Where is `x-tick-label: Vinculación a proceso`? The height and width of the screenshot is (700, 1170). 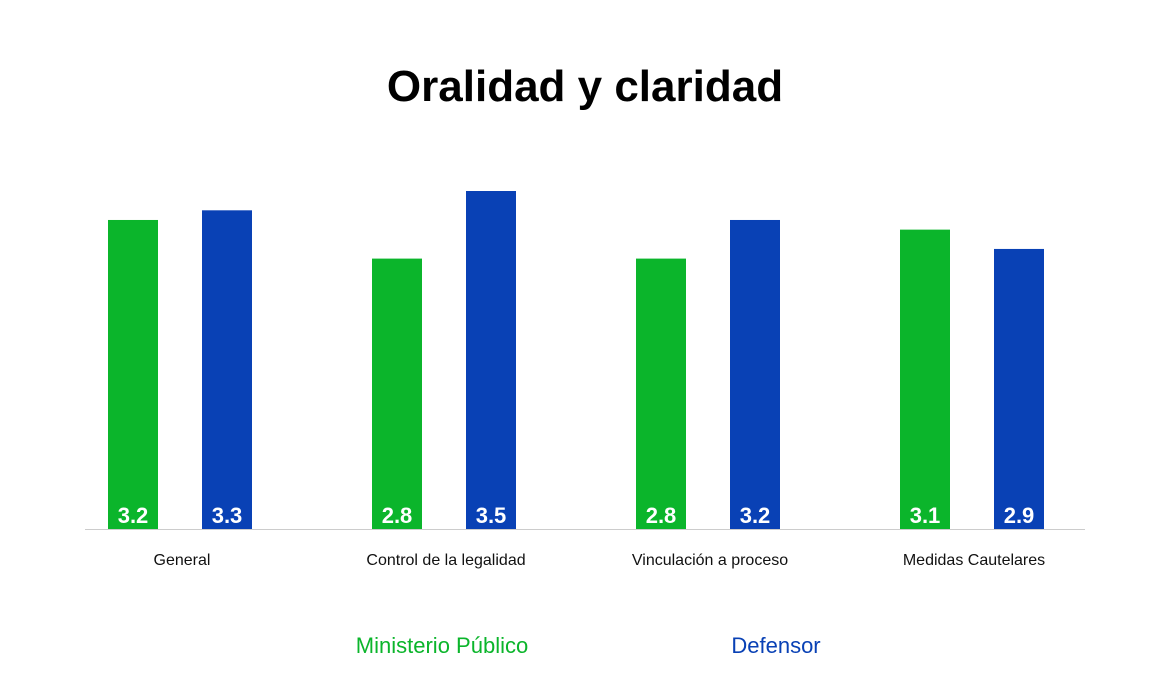 x-tick-label: Vinculación a proceso is located at coordinates (710, 560).